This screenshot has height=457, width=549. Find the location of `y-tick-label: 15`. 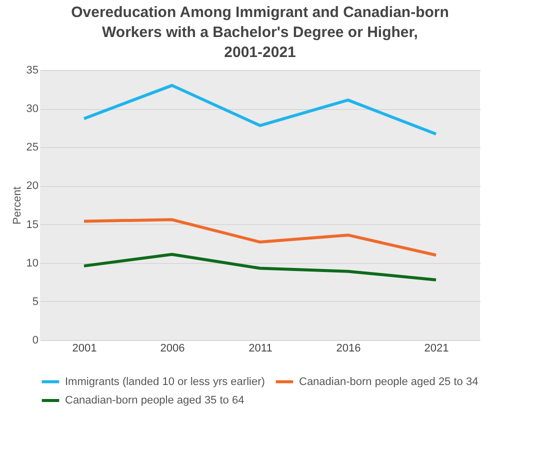

y-tick-label: 15 is located at coordinates (32, 224).